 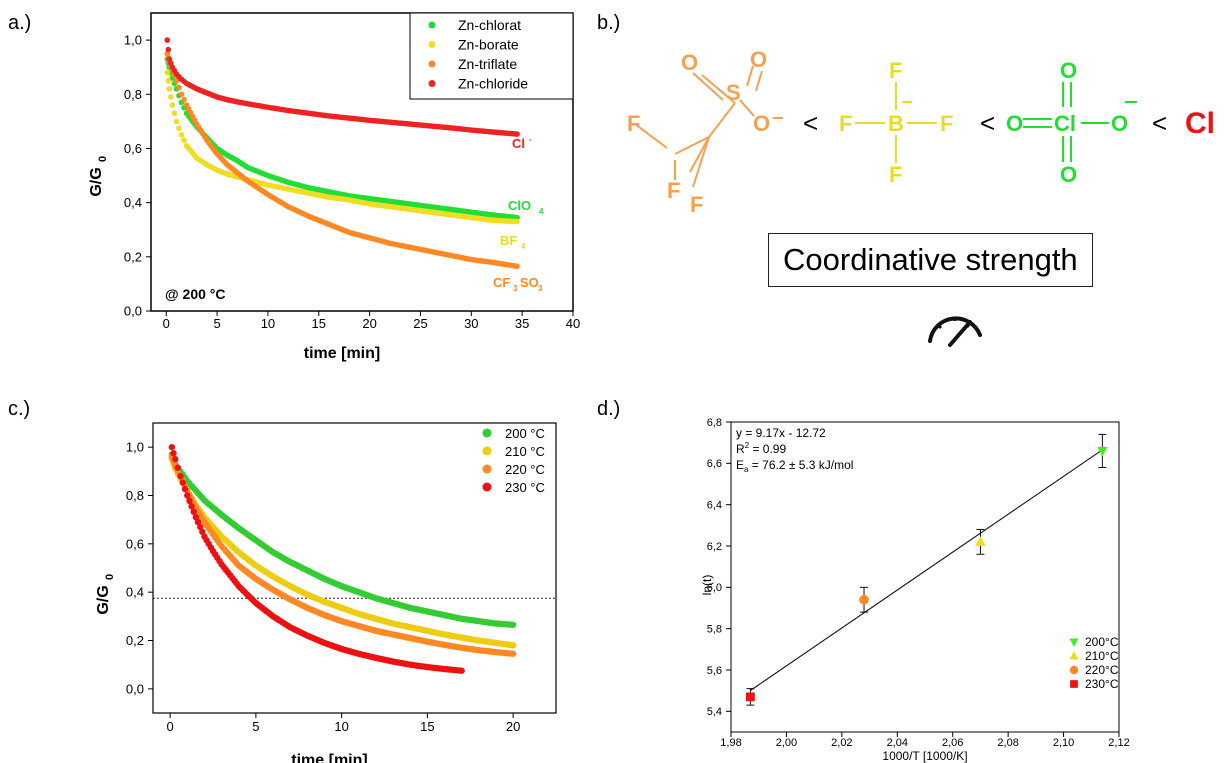 I want to click on legend-label: Zn-triflate, so click(x=487, y=64).